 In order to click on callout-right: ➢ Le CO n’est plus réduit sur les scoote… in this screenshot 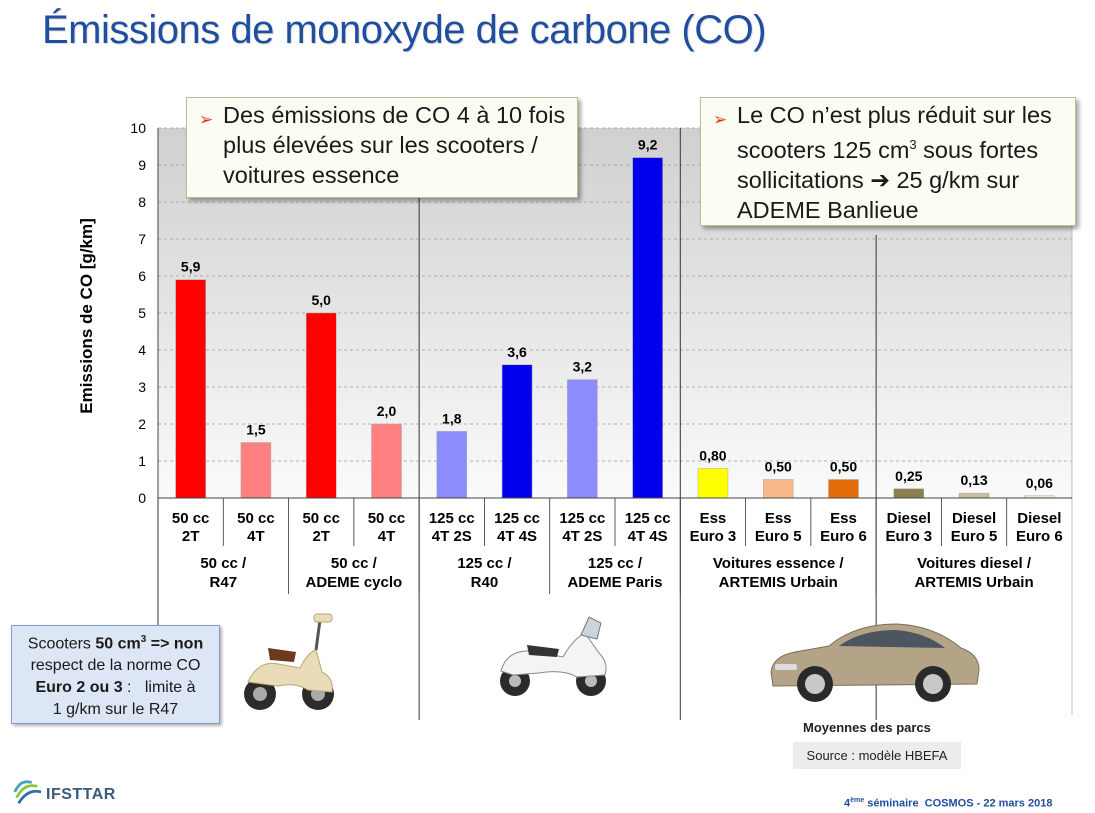, I will do `click(888, 161)`.